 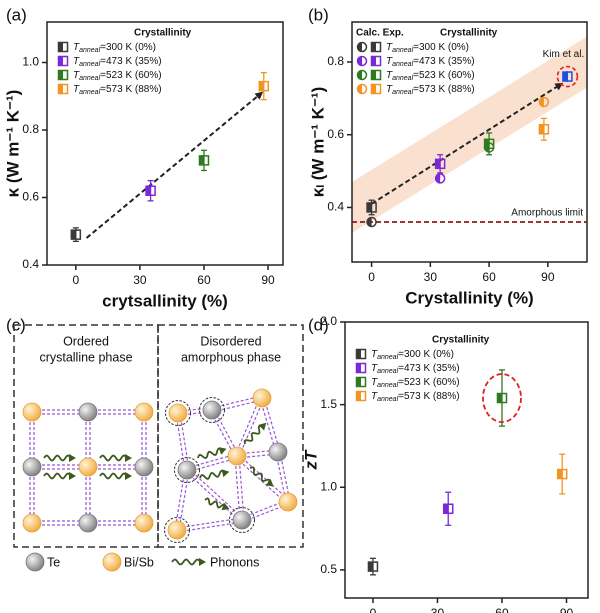 What do you see at coordinates (438, 609) in the screenshot?
I see `x-tick-label: 30` at bounding box center [438, 609].